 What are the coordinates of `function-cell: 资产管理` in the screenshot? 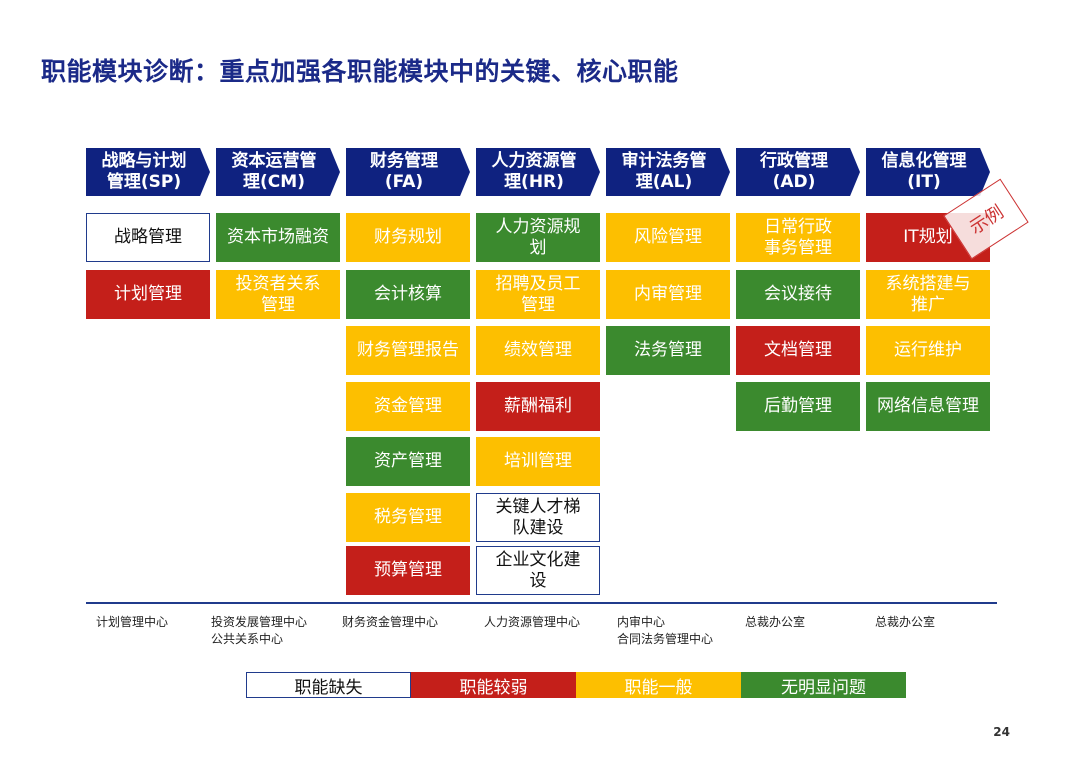 It's located at (408, 461).